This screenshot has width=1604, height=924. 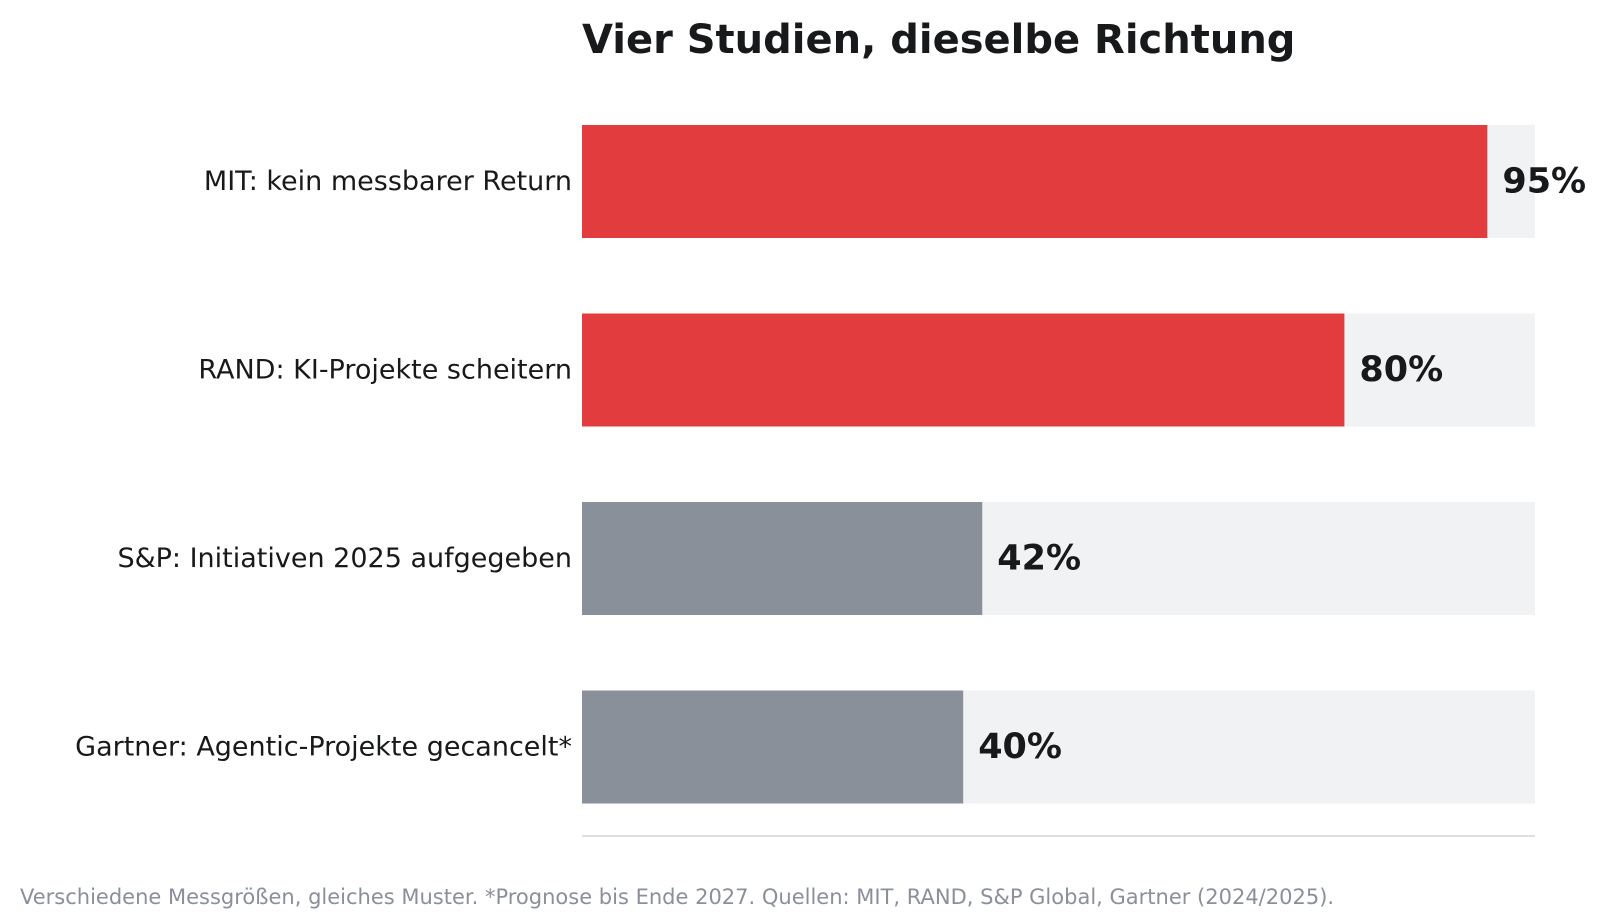 I want to click on category-label: Gartner: Agentic-Projekte gecancelt*, so click(x=323, y=747).